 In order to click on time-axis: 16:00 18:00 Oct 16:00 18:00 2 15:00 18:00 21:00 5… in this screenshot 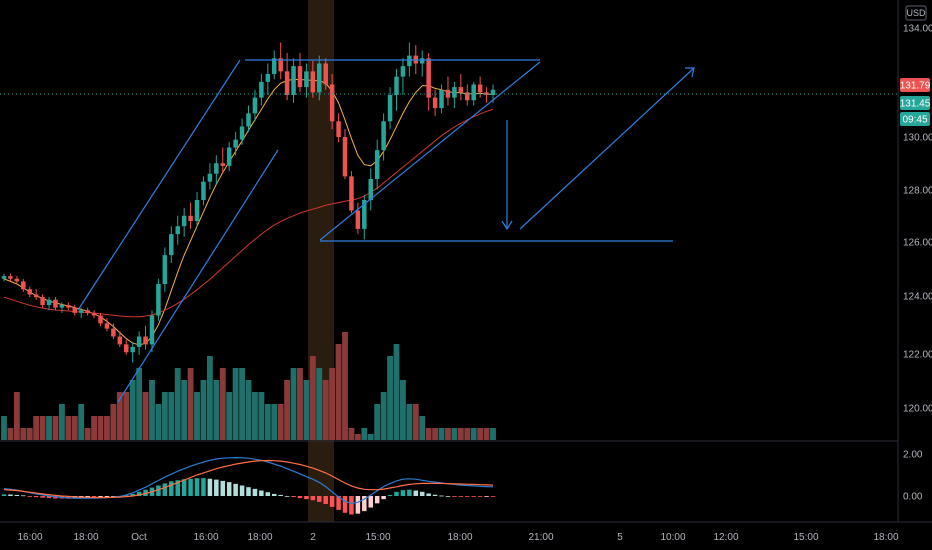, I will do `click(457, 537)`.